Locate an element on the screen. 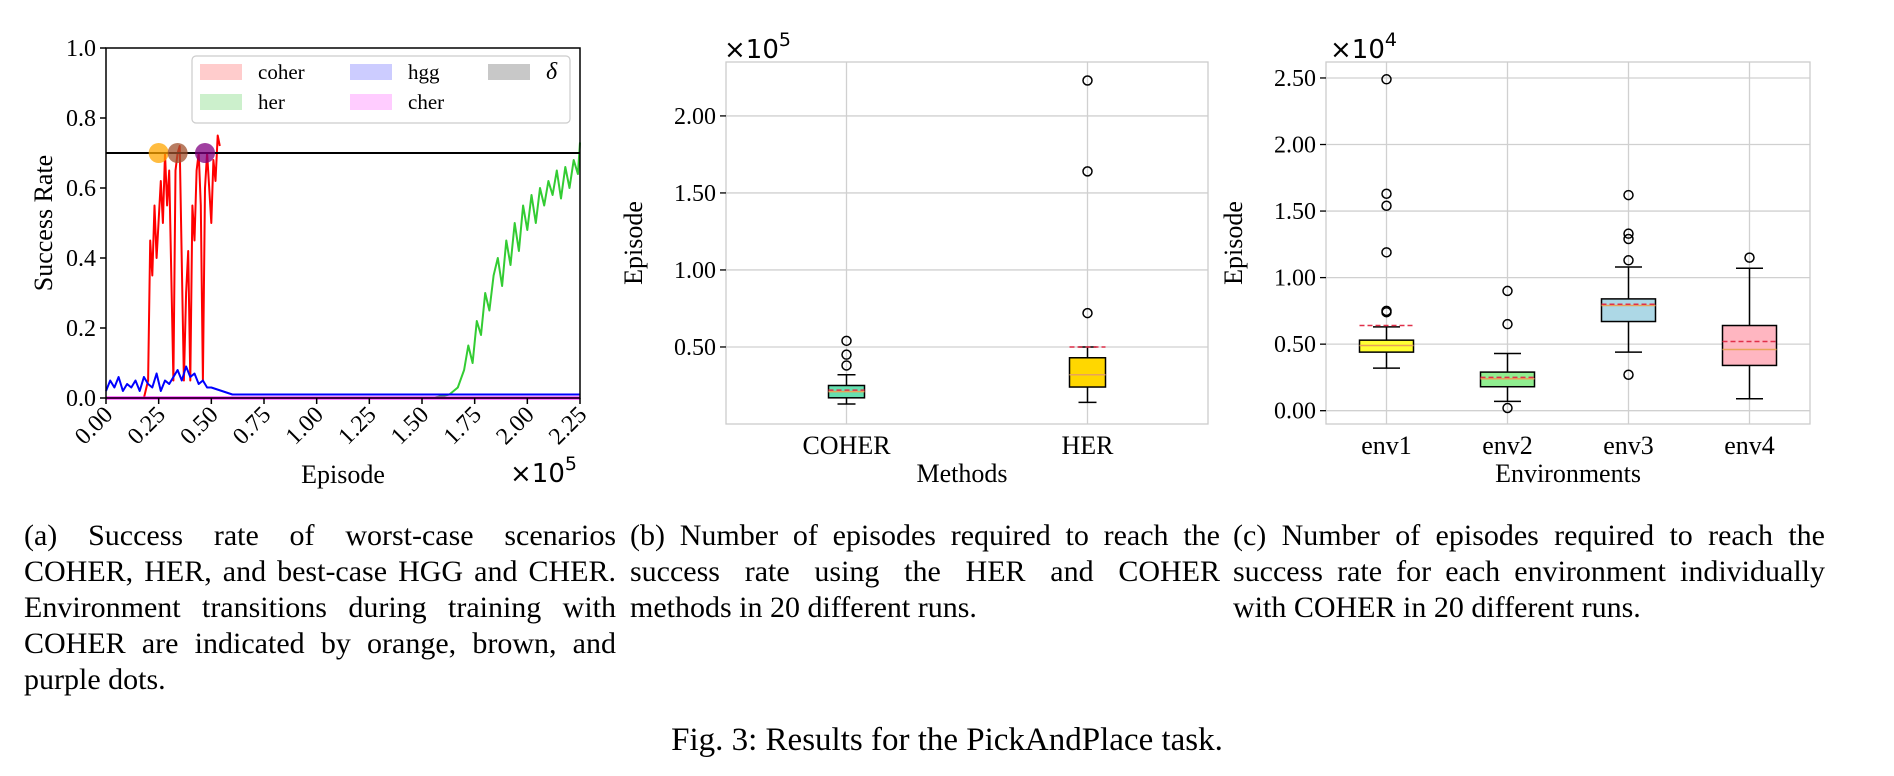  box-env1 is located at coordinates (1386, 221).